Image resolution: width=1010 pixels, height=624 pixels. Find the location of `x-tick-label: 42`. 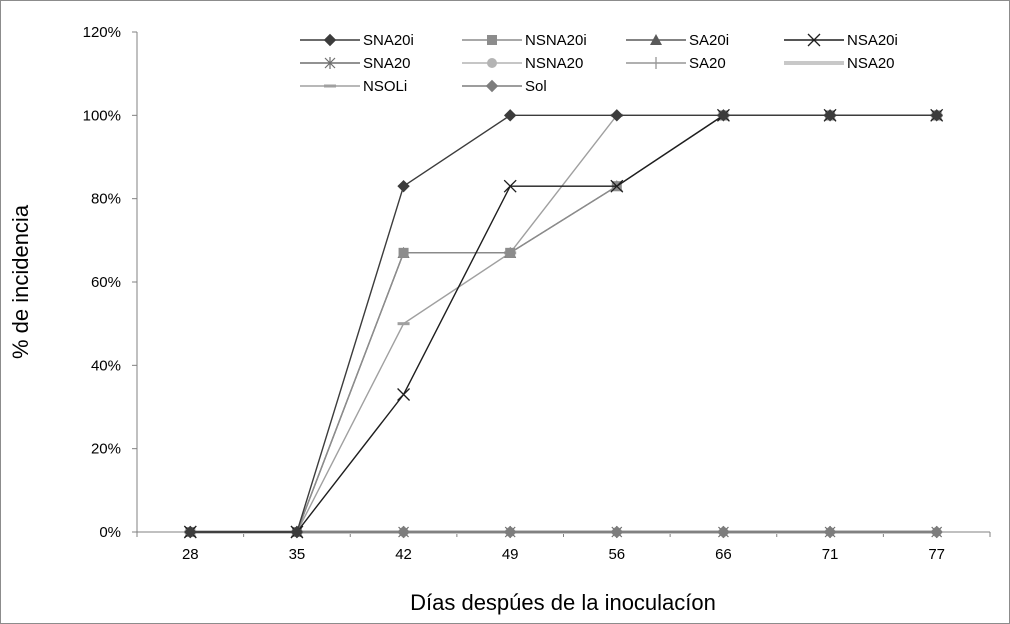

x-tick-label: 42 is located at coordinates (403, 554).